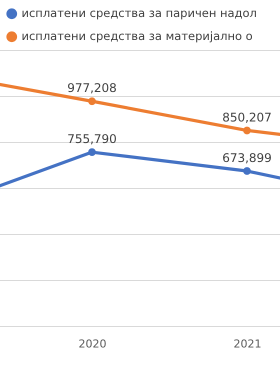  Describe the element at coordinates (137, 35) in the screenshot. I see `legend-label: исплатени средства за материјално о` at that location.